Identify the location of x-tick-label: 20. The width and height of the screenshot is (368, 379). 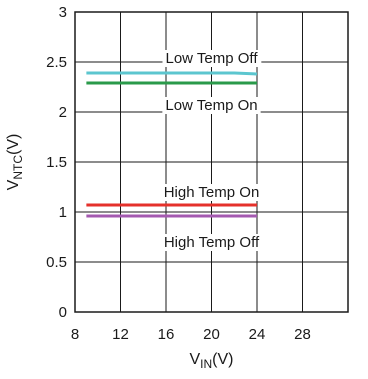
(211, 334).